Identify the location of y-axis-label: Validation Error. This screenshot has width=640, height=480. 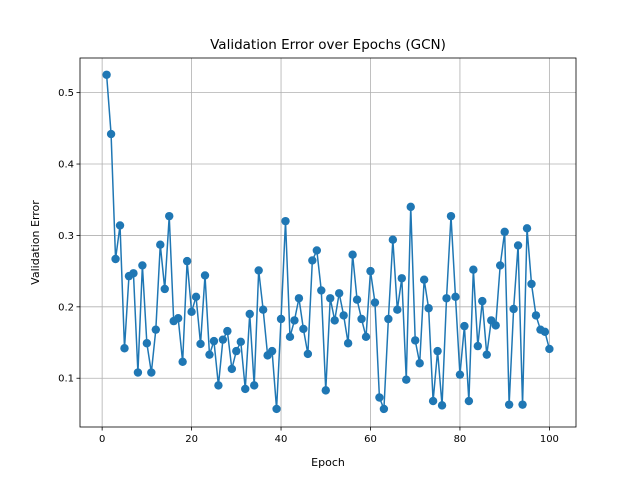
(35, 242).